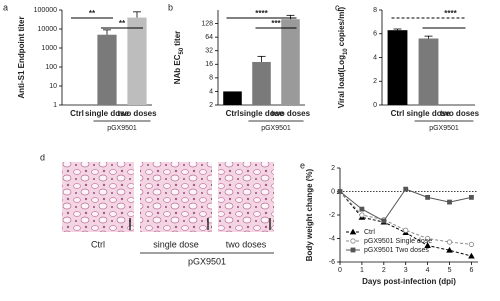 The image size is (500, 301). Describe the element at coordinates (369, 232) in the screenshot. I see `legend-label: Ctrl` at that location.